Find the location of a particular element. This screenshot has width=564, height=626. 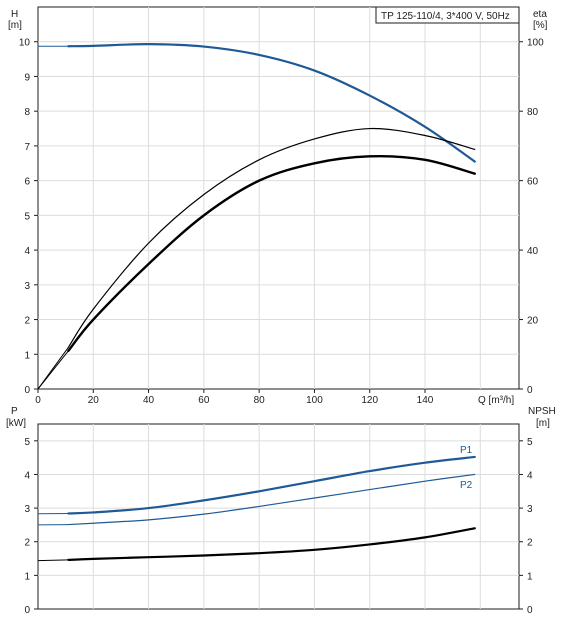

npsh-tick-label: 3 is located at coordinates (530, 509).